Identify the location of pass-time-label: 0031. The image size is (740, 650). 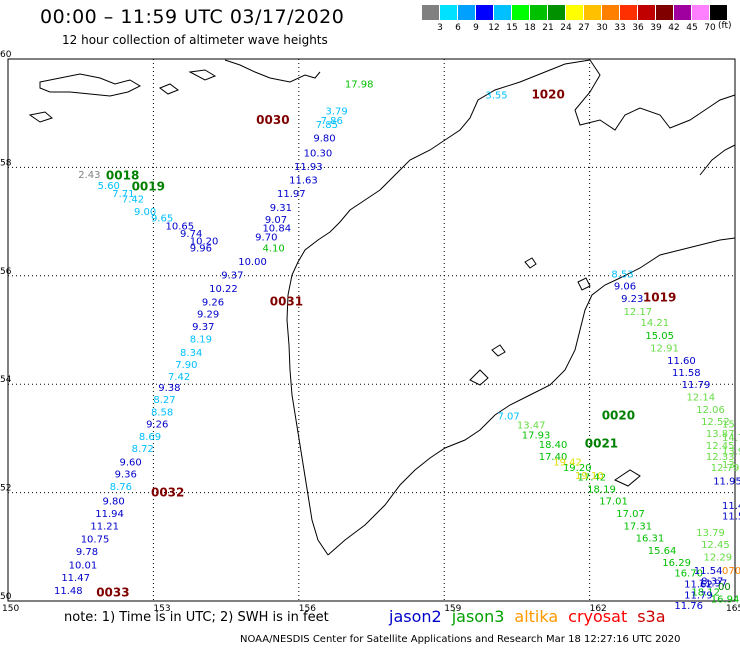
(286, 302).